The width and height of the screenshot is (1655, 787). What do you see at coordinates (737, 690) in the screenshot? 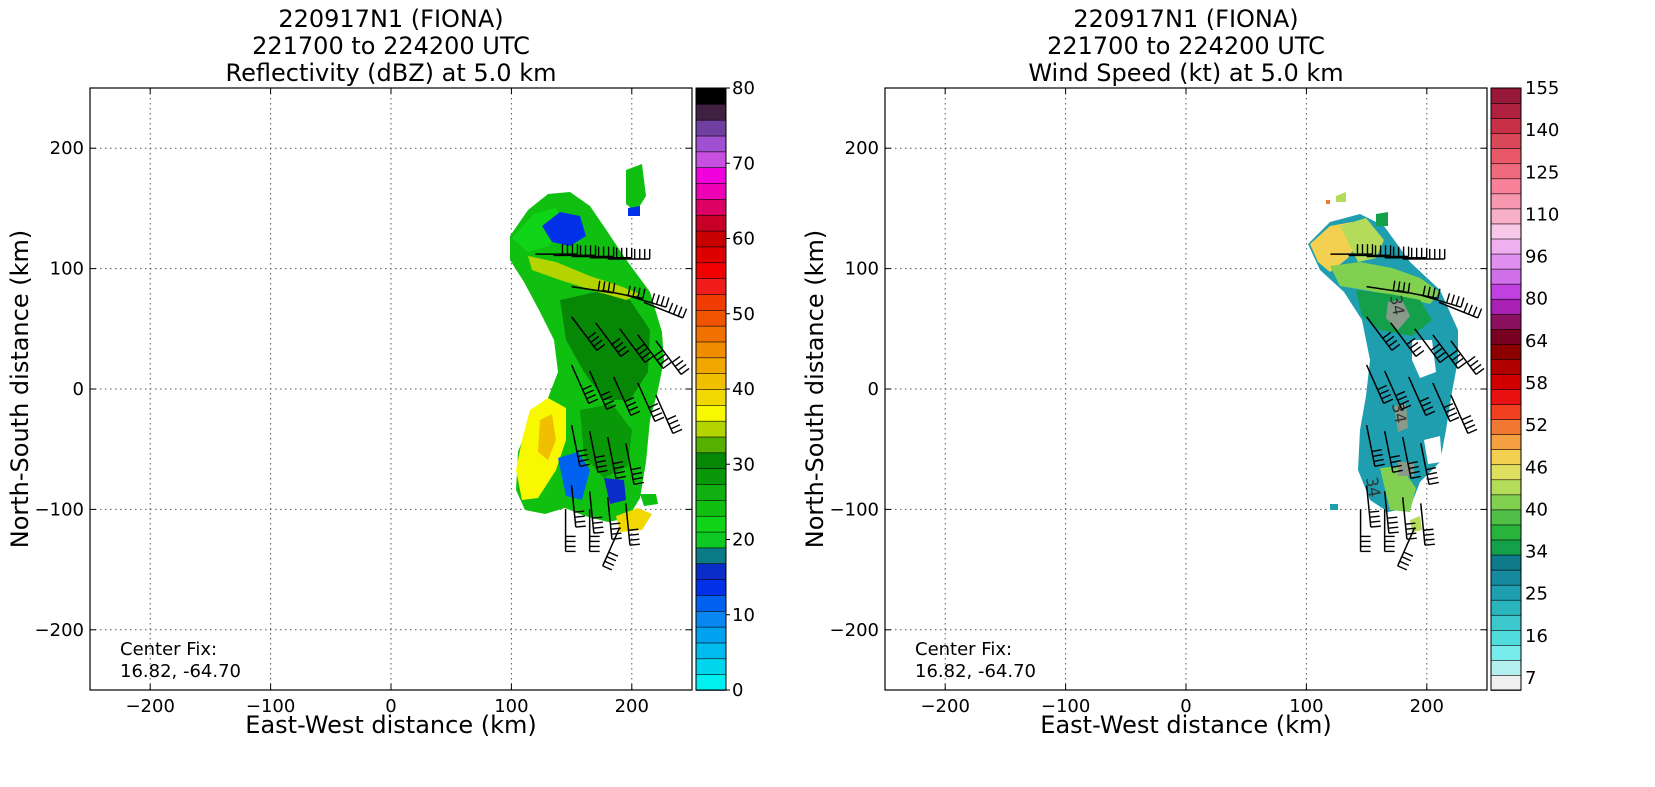
I see `colorbar-tick-label: 0` at bounding box center [737, 690].